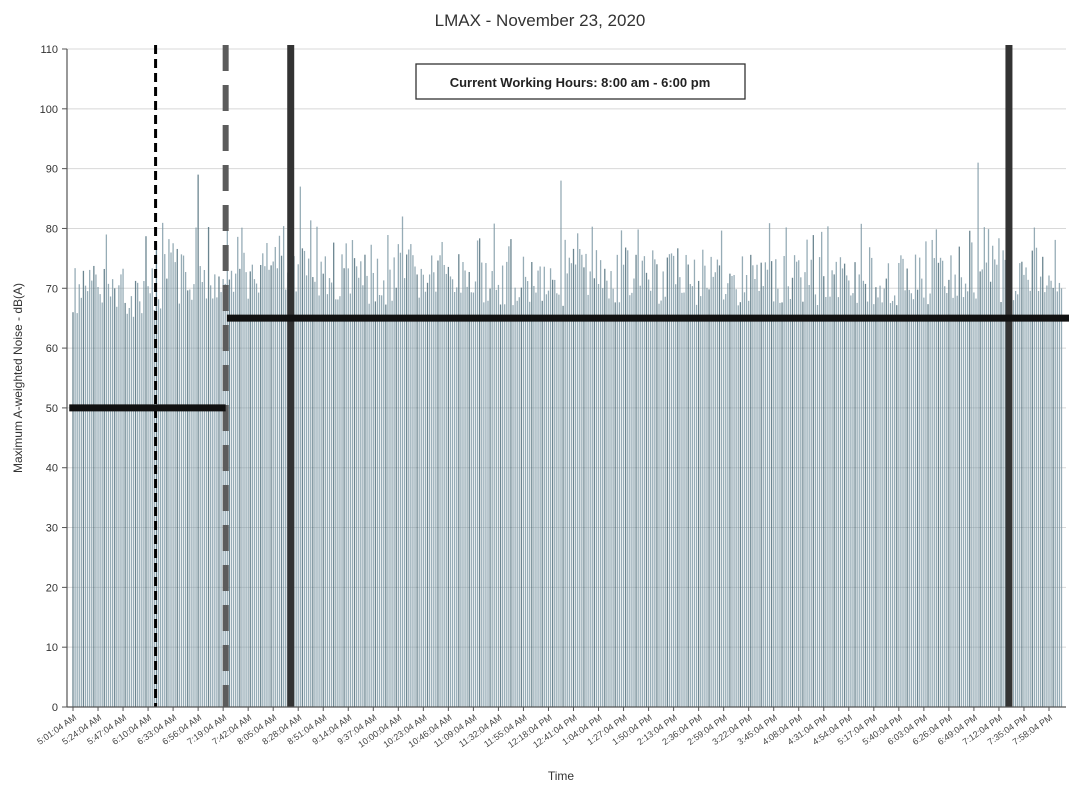 Image resolution: width=1071 pixels, height=795 pixels. What do you see at coordinates (561, 776) in the screenshot?
I see `x-axis-label: Time` at bounding box center [561, 776].